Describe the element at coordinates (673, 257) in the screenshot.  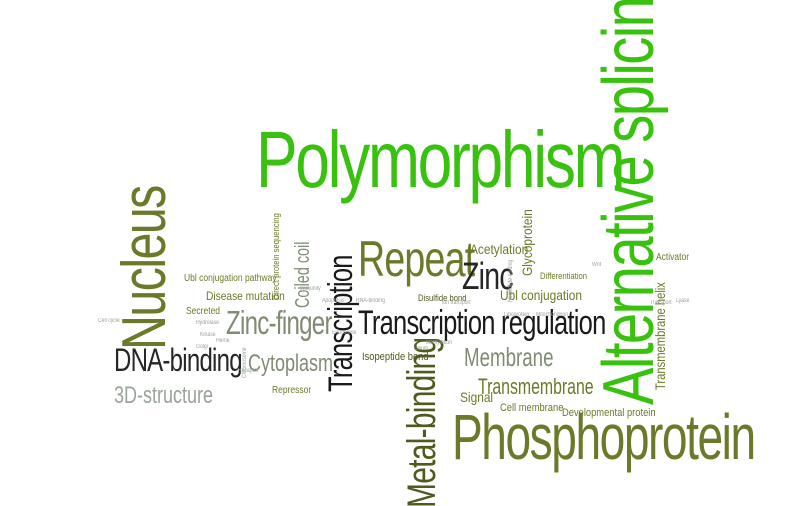
I see `word-activator: Activator` at that location.